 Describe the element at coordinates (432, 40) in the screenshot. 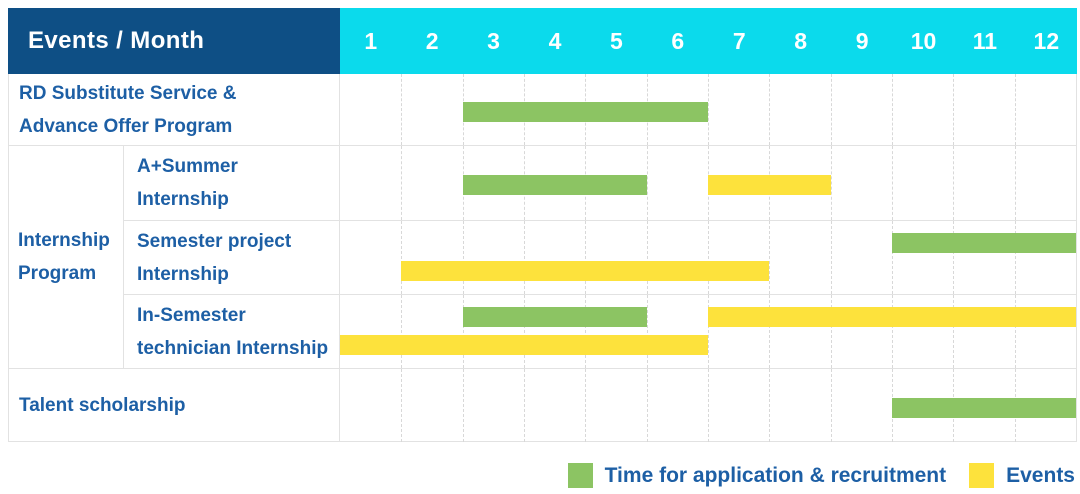

I see `month-header-cell: 2` at that location.